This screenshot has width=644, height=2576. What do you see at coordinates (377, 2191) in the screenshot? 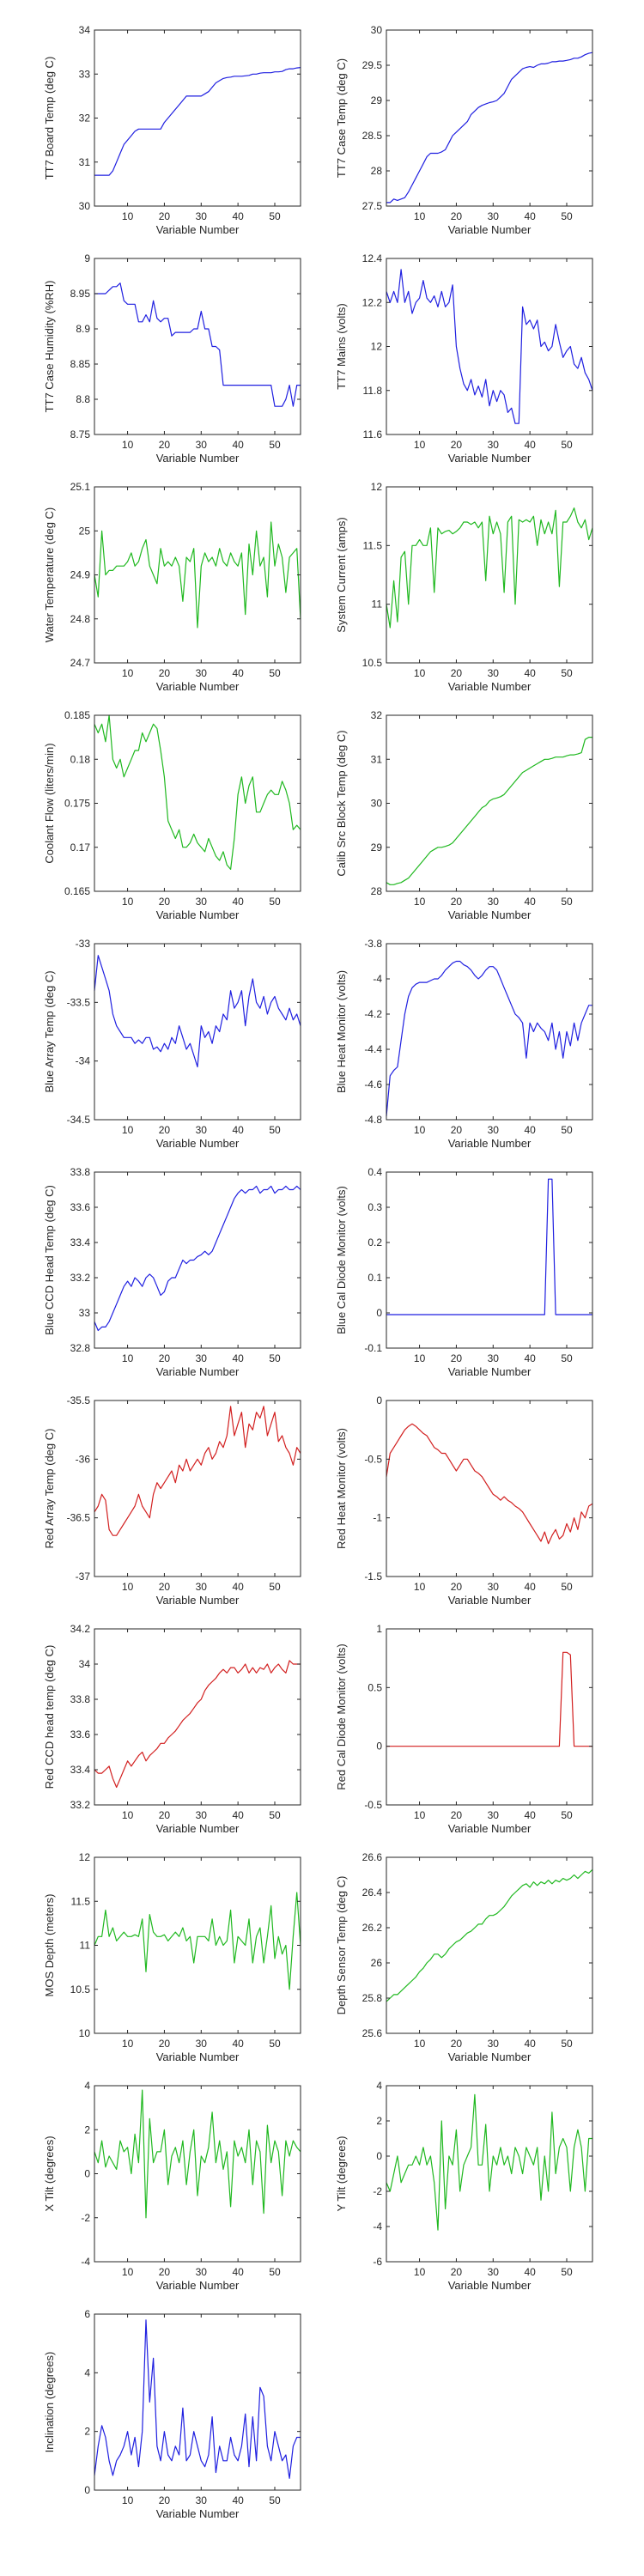
I see `y-tick-label: -2` at bounding box center [377, 2191].